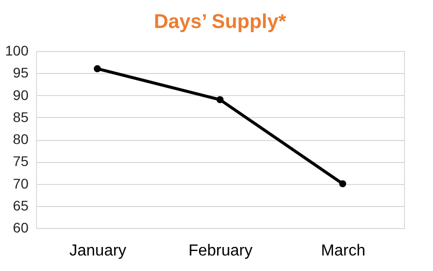 The width and height of the screenshot is (433, 271). I want to click on y-tick-label: 100, so click(17, 50).